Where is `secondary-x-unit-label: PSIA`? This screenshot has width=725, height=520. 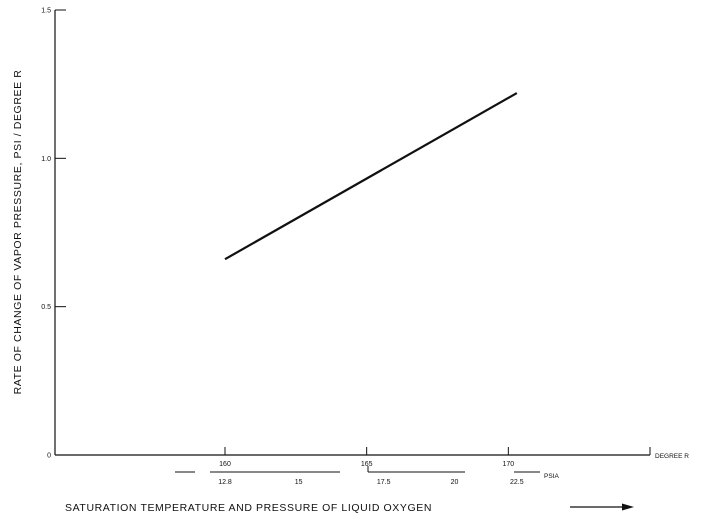 secondary-x-unit-label: PSIA is located at coordinates (551, 476).